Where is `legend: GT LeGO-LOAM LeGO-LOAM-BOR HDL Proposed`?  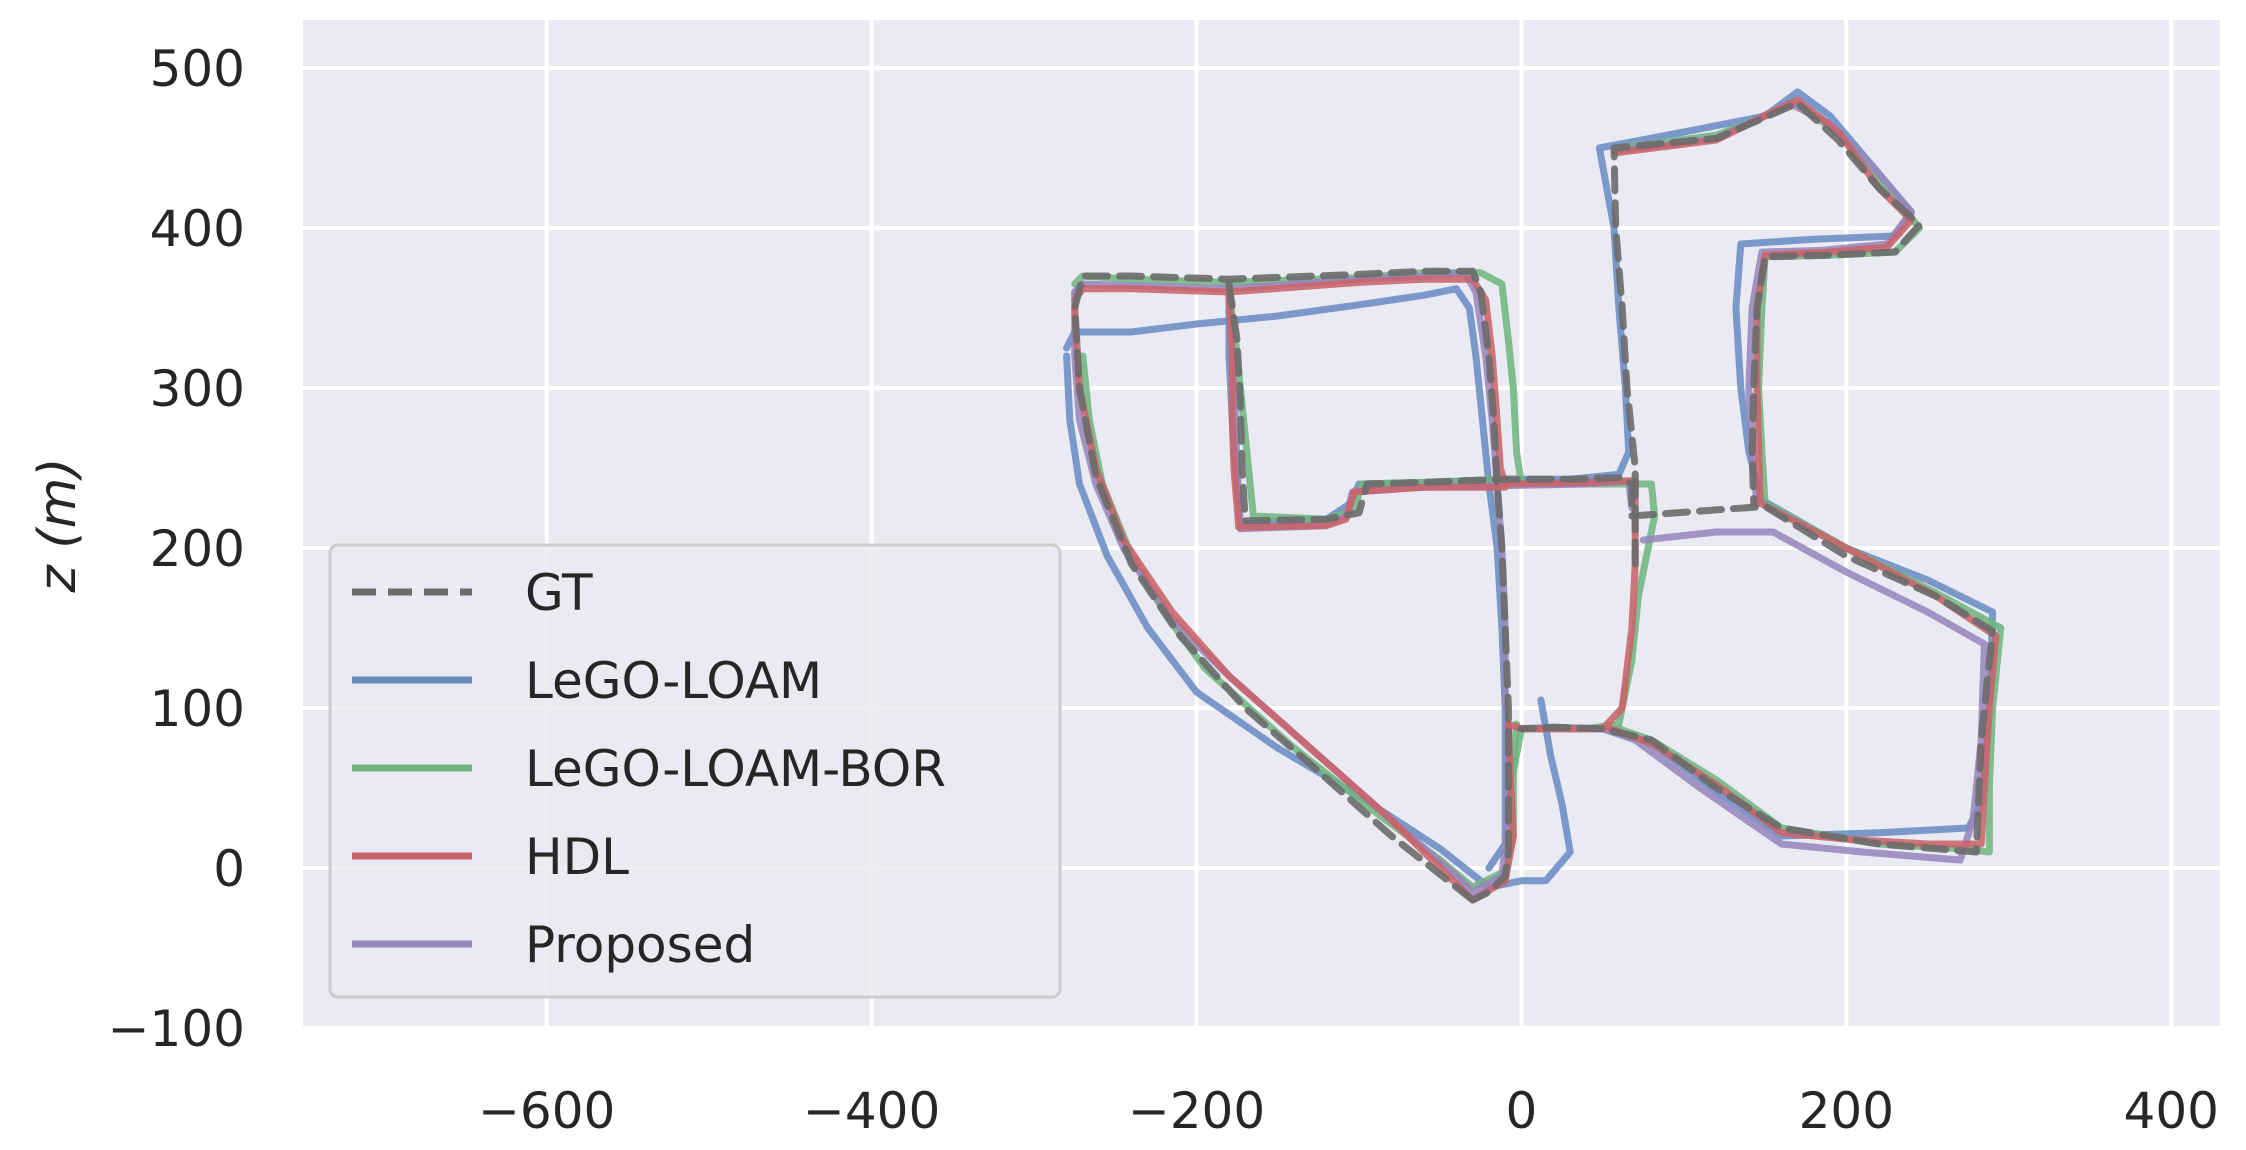 legend: GT LeGO-LOAM LeGO-LOAM-BOR HDL Proposed is located at coordinates (695, 771).